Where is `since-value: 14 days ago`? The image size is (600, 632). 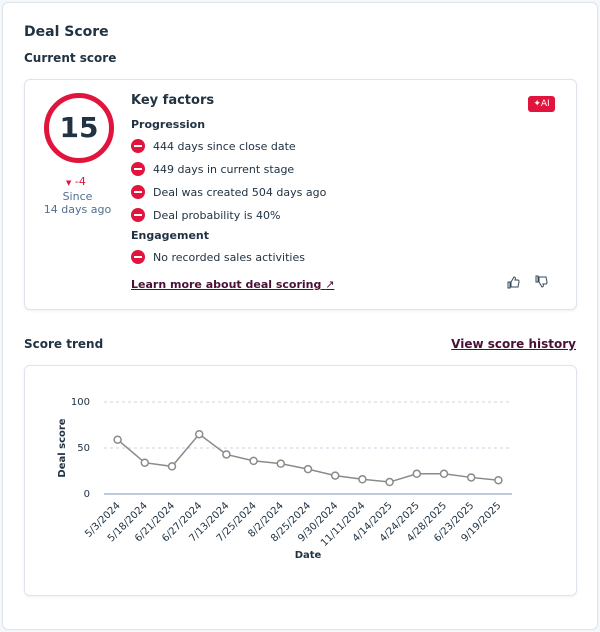
since-value: 14 days ago is located at coordinates (77, 209).